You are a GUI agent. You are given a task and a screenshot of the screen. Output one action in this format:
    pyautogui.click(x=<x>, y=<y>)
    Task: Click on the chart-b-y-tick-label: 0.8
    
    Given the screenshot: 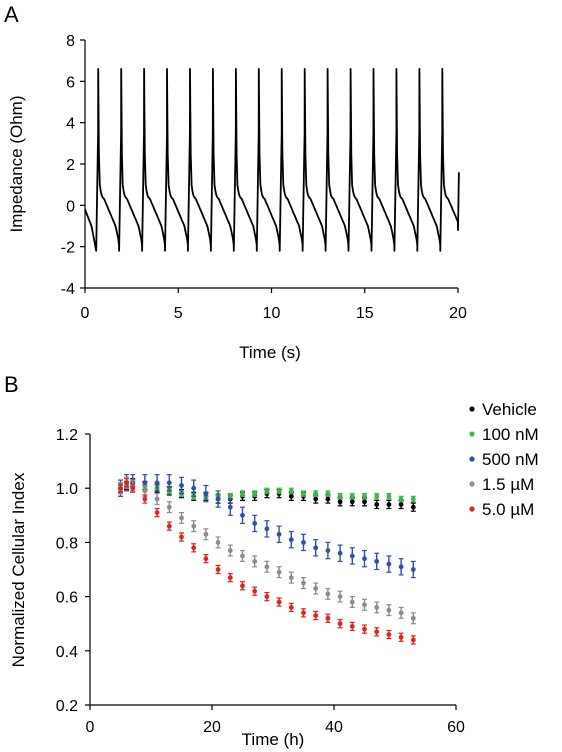 What is the action you would take?
    pyautogui.click(x=67, y=543)
    